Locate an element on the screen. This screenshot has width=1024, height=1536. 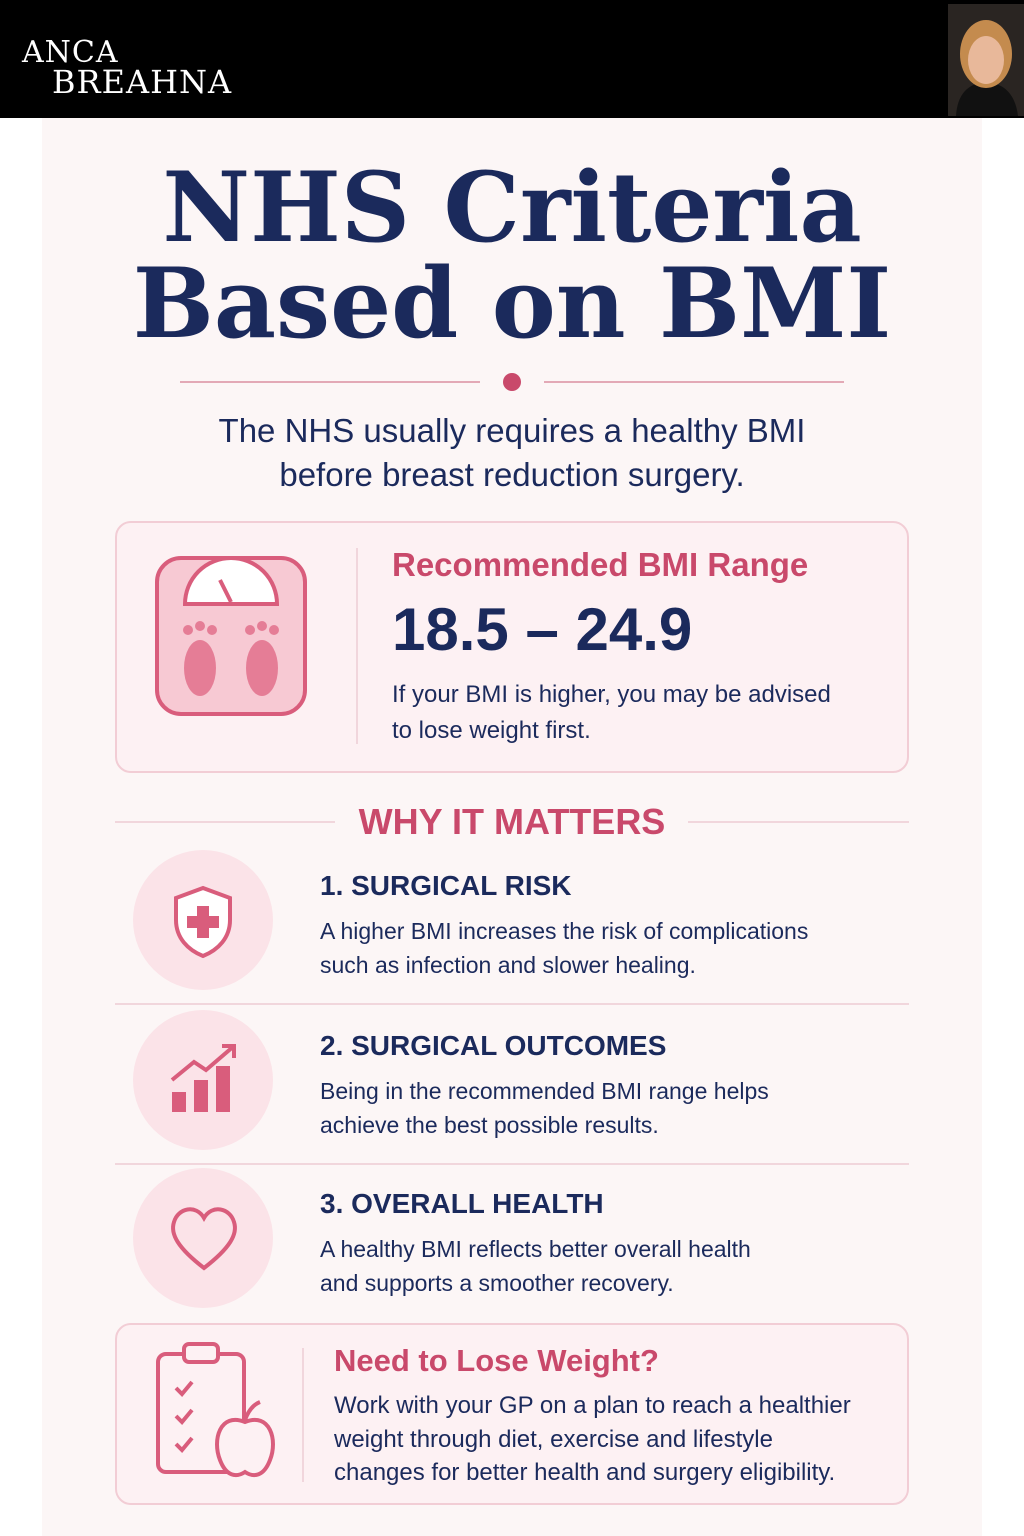
brand-line: BREAHNA is located at coordinates (142, 82).